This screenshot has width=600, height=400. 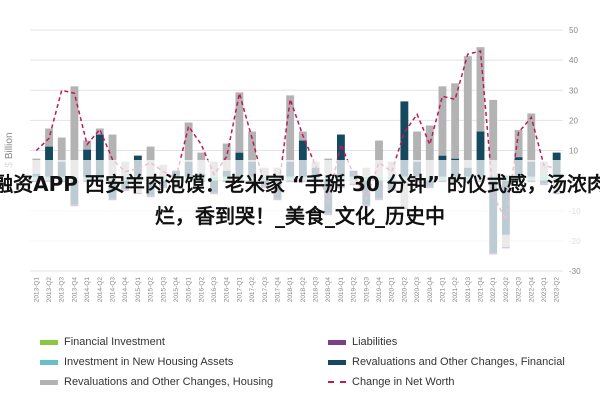 I want to click on x-tick-label: 2020-Q1, so click(x=392, y=290).